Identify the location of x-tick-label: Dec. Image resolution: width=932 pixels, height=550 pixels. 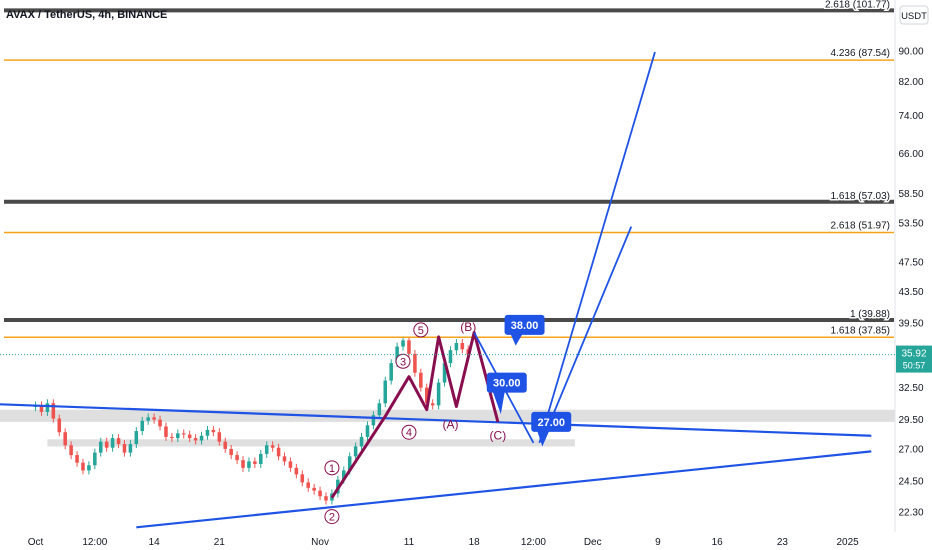
(593, 542).